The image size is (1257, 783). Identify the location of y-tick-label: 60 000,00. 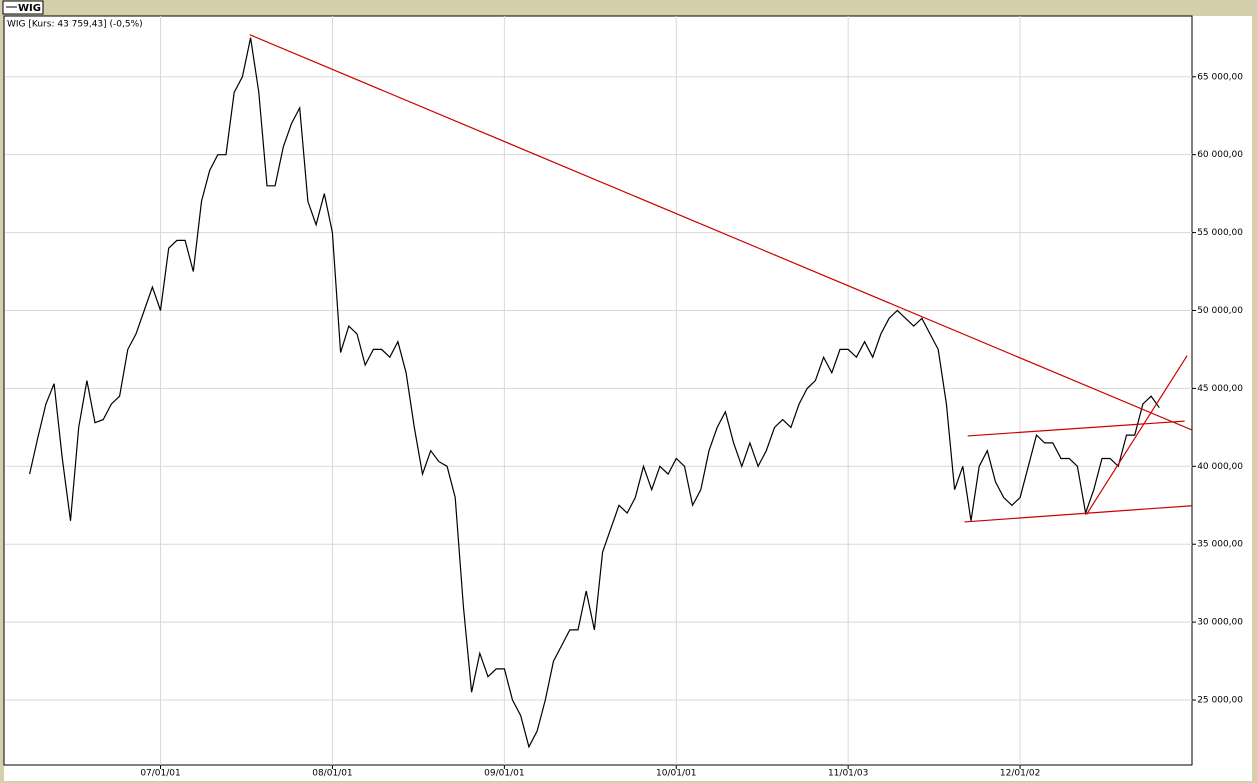
(1220, 155).